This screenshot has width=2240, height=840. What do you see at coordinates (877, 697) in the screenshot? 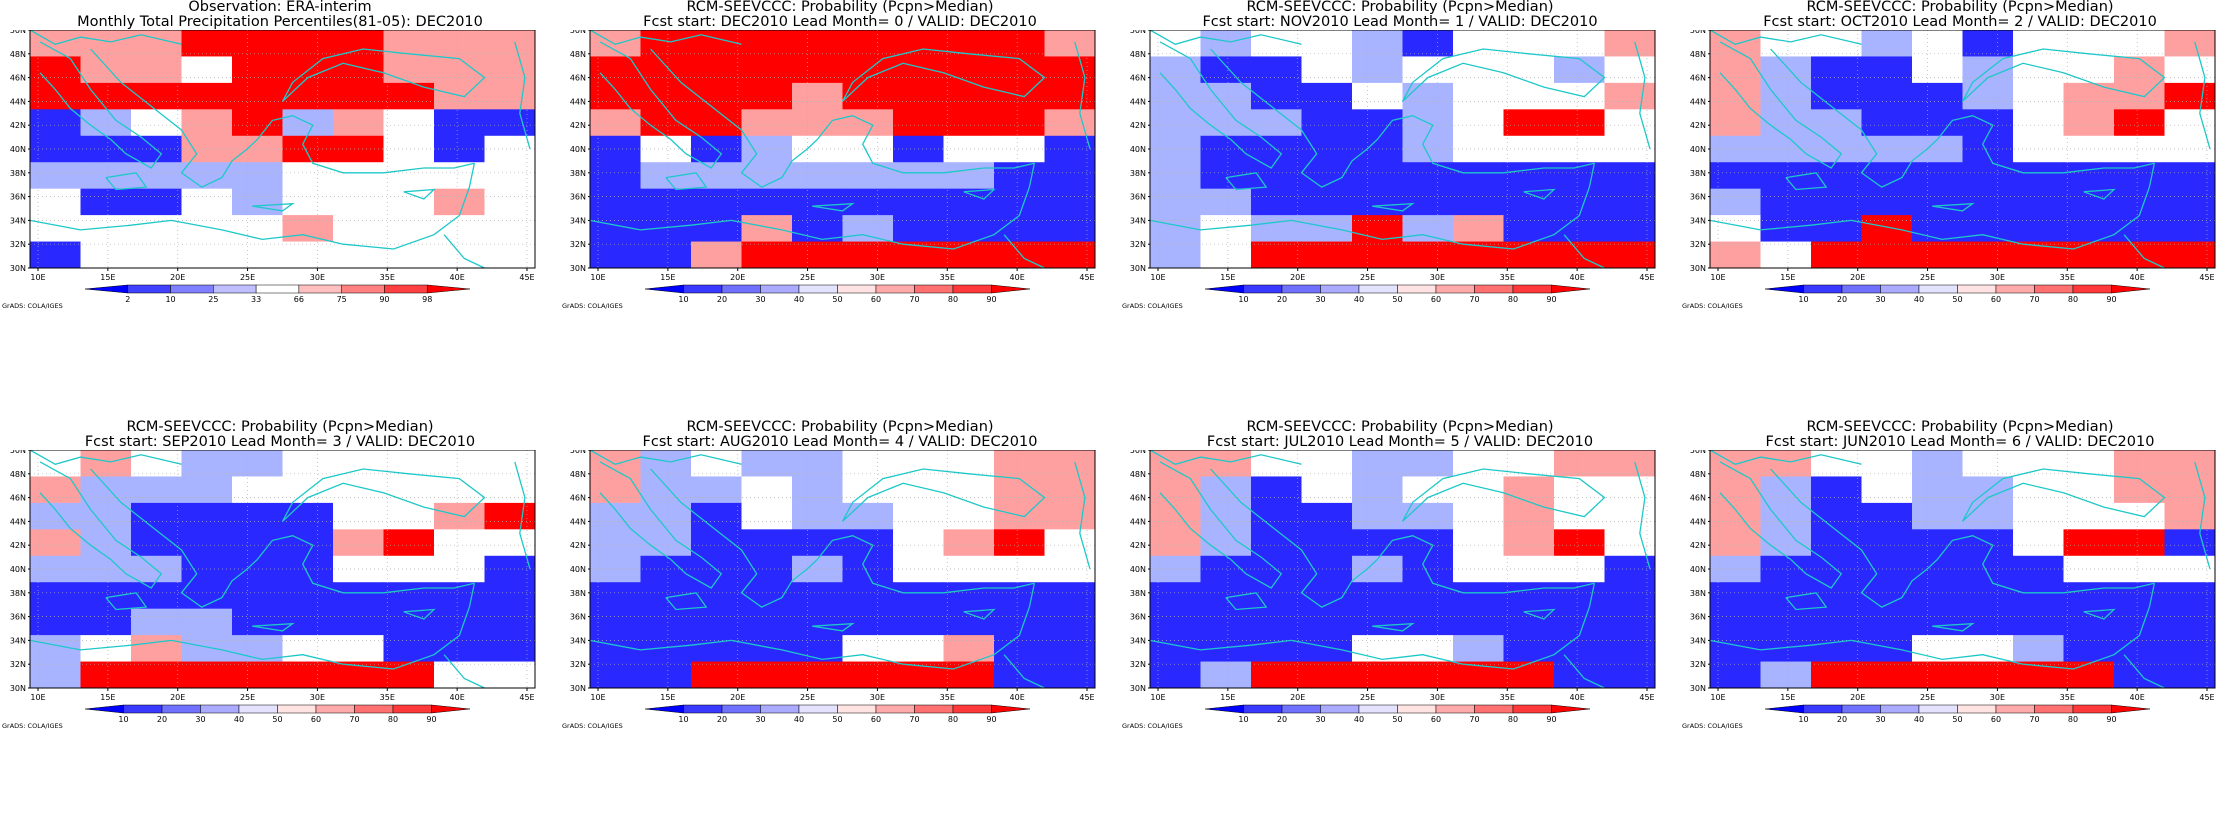
I see `lon-label: 30E` at bounding box center [877, 697].